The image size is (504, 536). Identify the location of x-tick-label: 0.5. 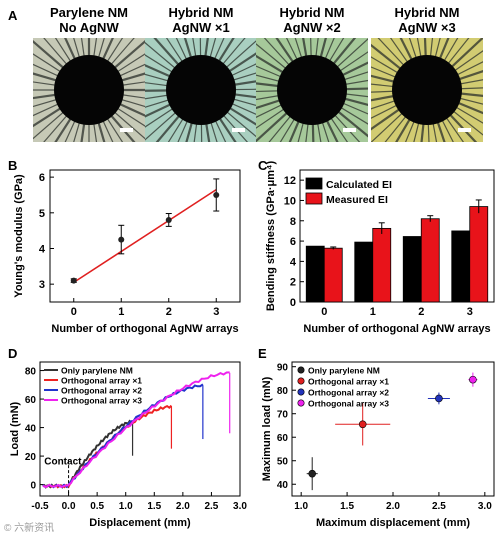
(97, 506).